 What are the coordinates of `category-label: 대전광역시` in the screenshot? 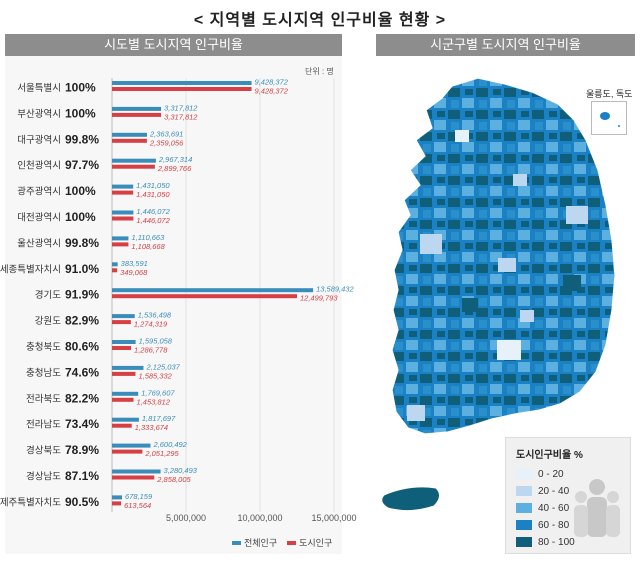 It's located at (39, 218).